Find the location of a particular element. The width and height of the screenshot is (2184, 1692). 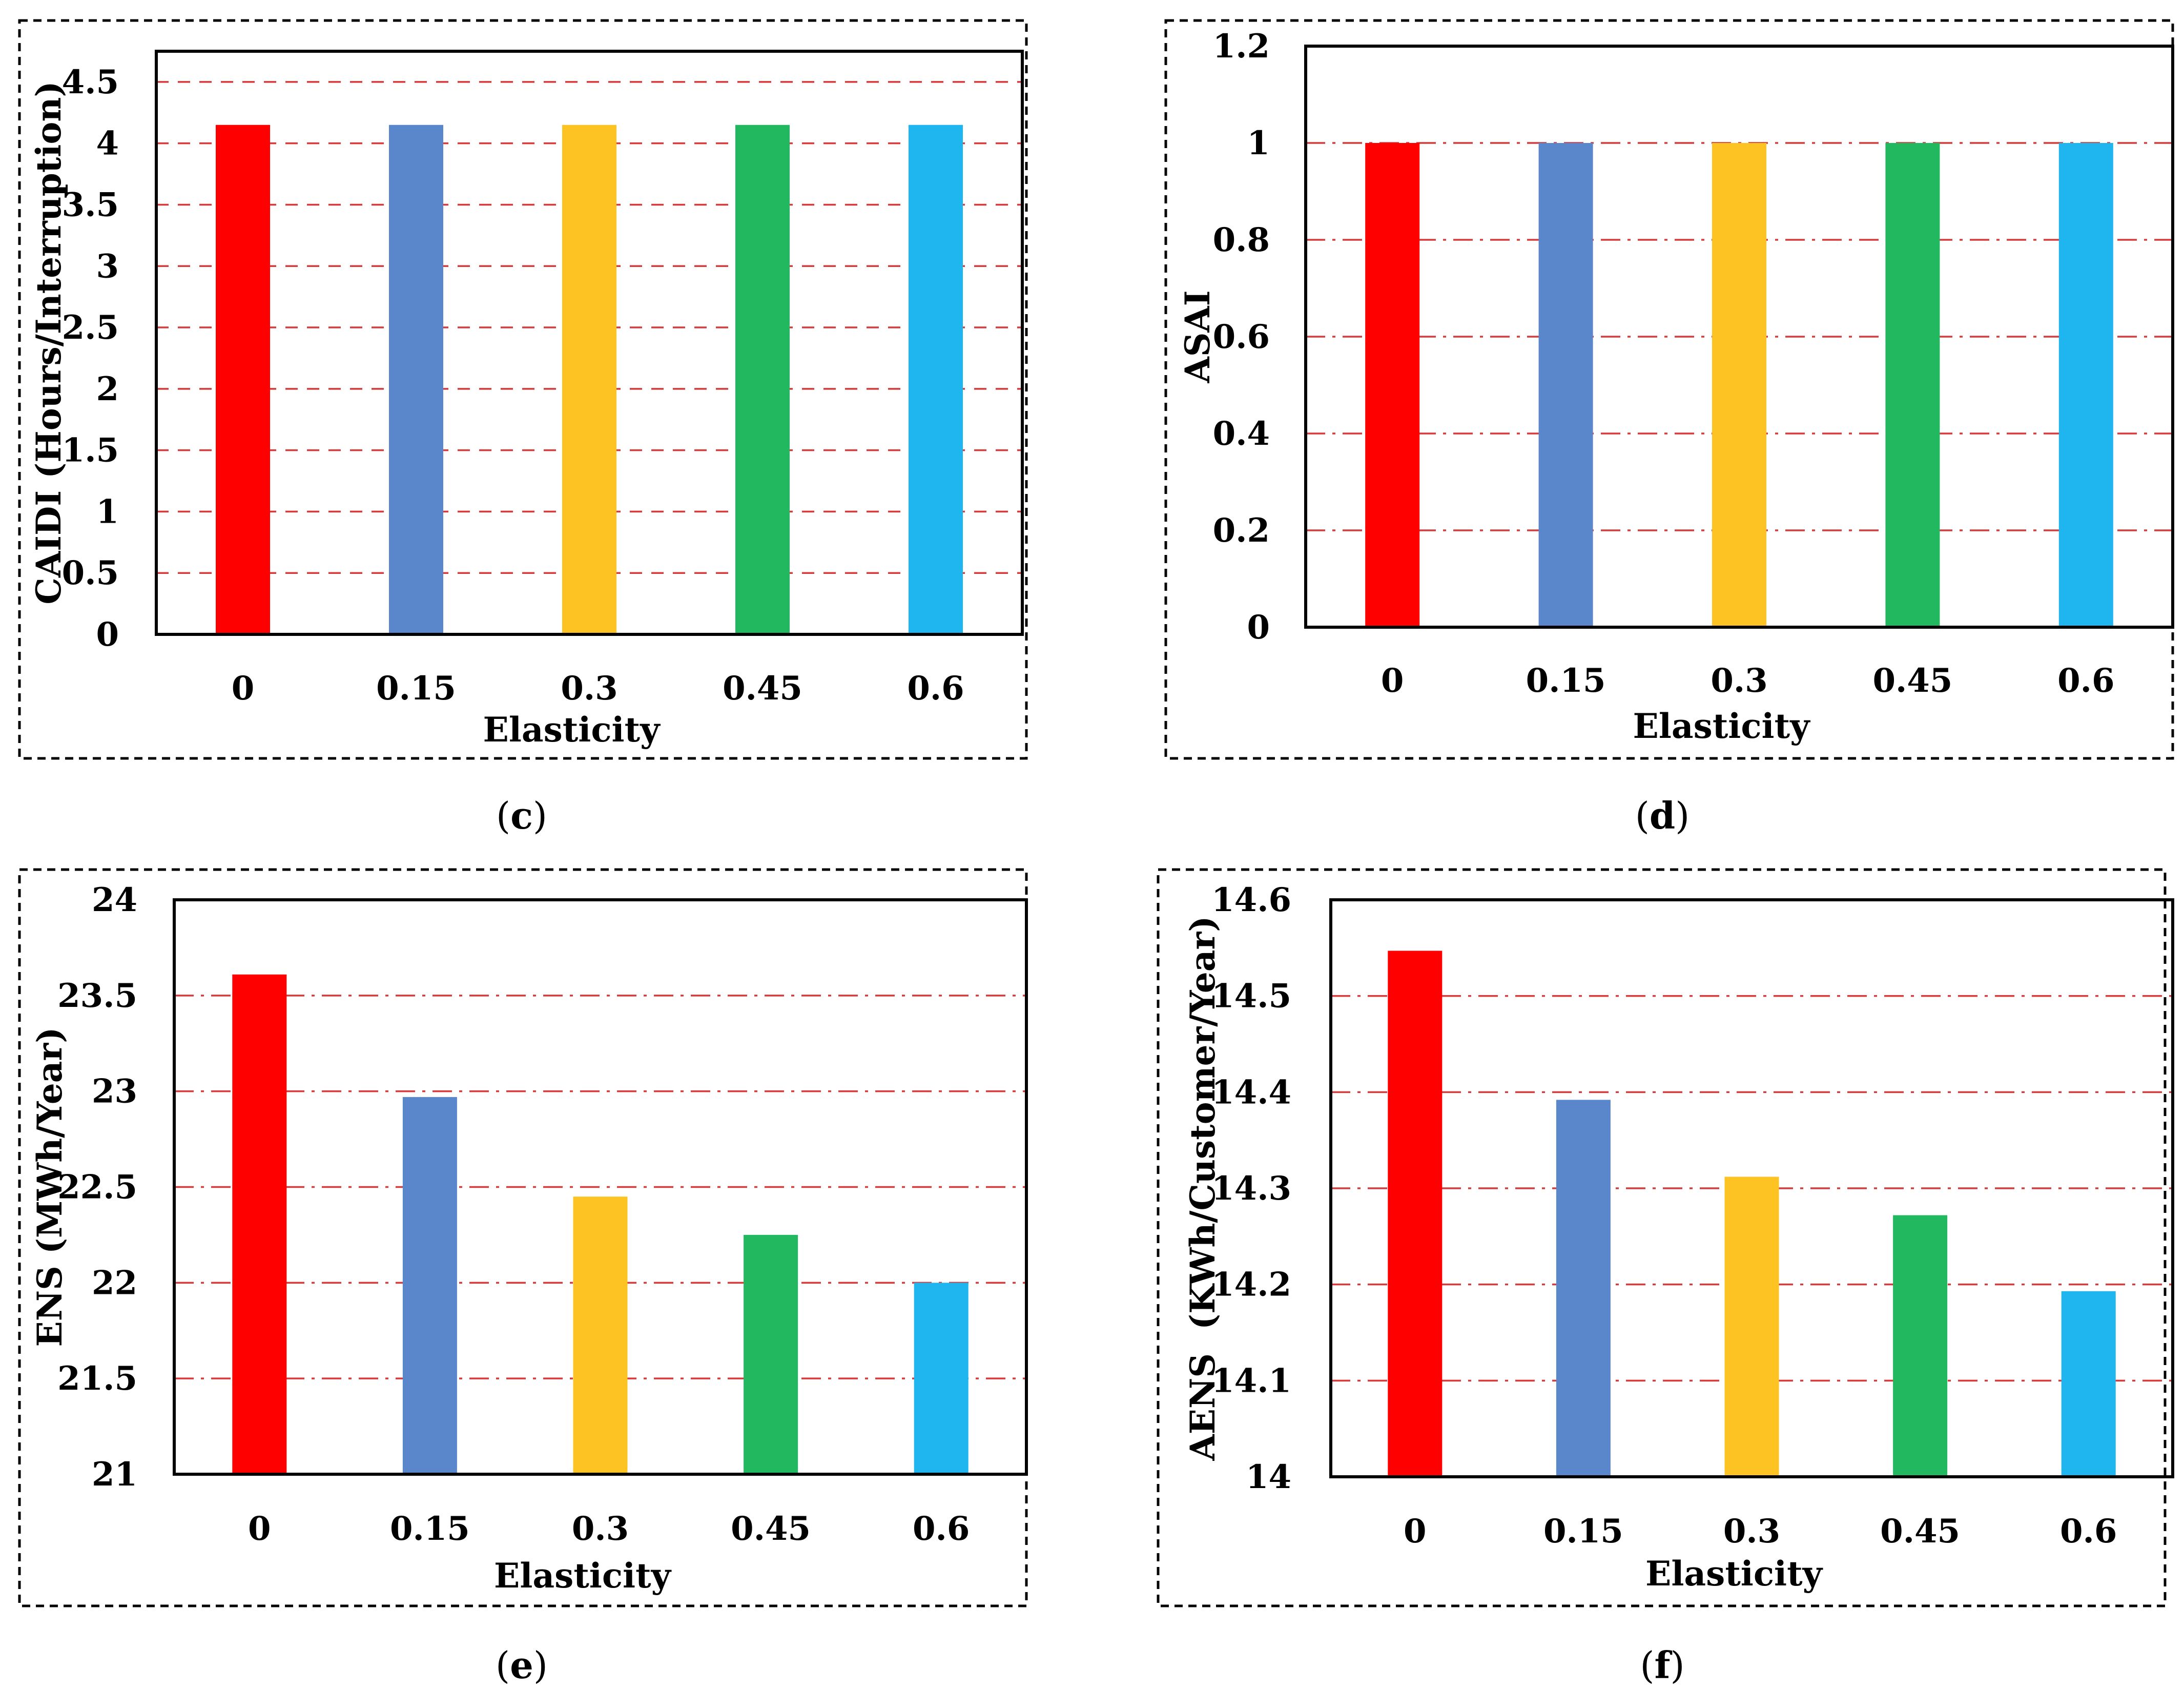

panel-caption: (e) is located at coordinates (522, 1665).